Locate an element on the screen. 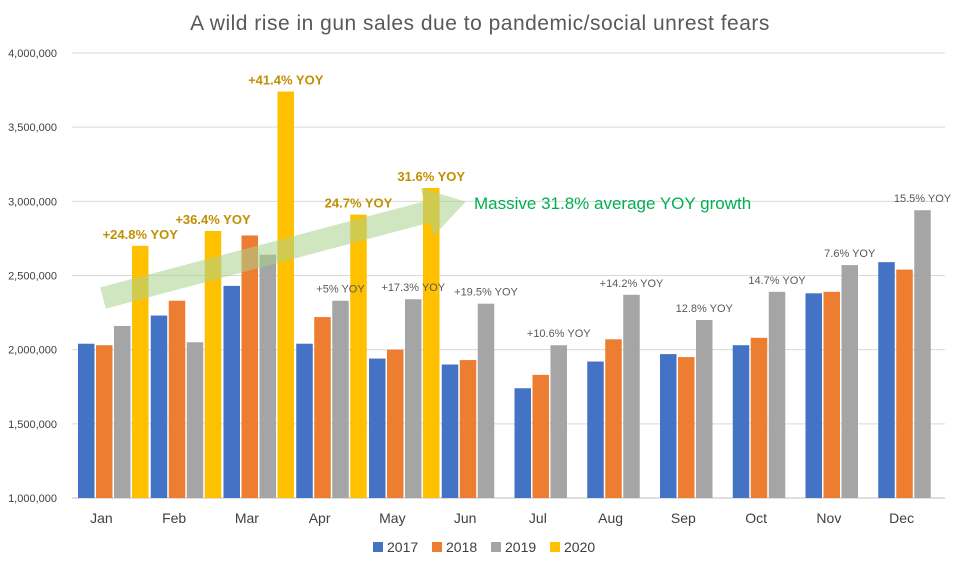 Image resolution: width=960 pixels, height=570 pixels. legend-label: 2019 is located at coordinates (520, 547).